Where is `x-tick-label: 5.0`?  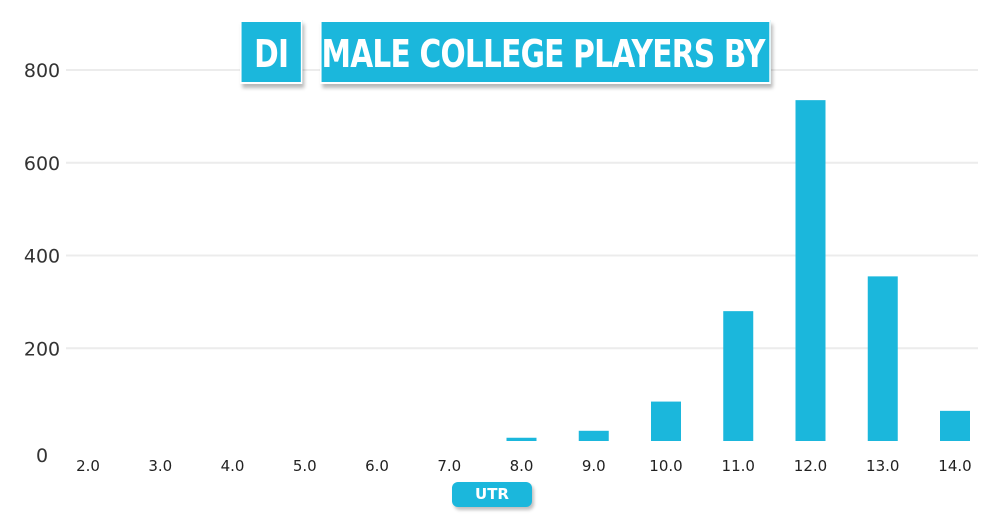 x-tick-label: 5.0 is located at coordinates (305, 466).